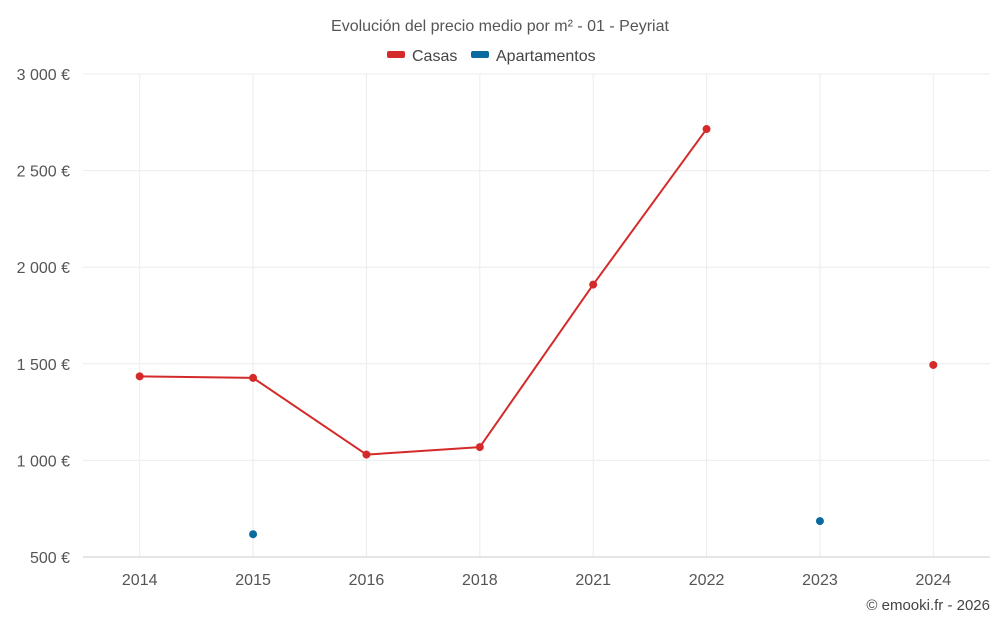 This screenshot has width=1000, height=625. Describe the element at coordinates (43, 75) in the screenshot. I see `y-tick-label: 3 000 €` at that location.